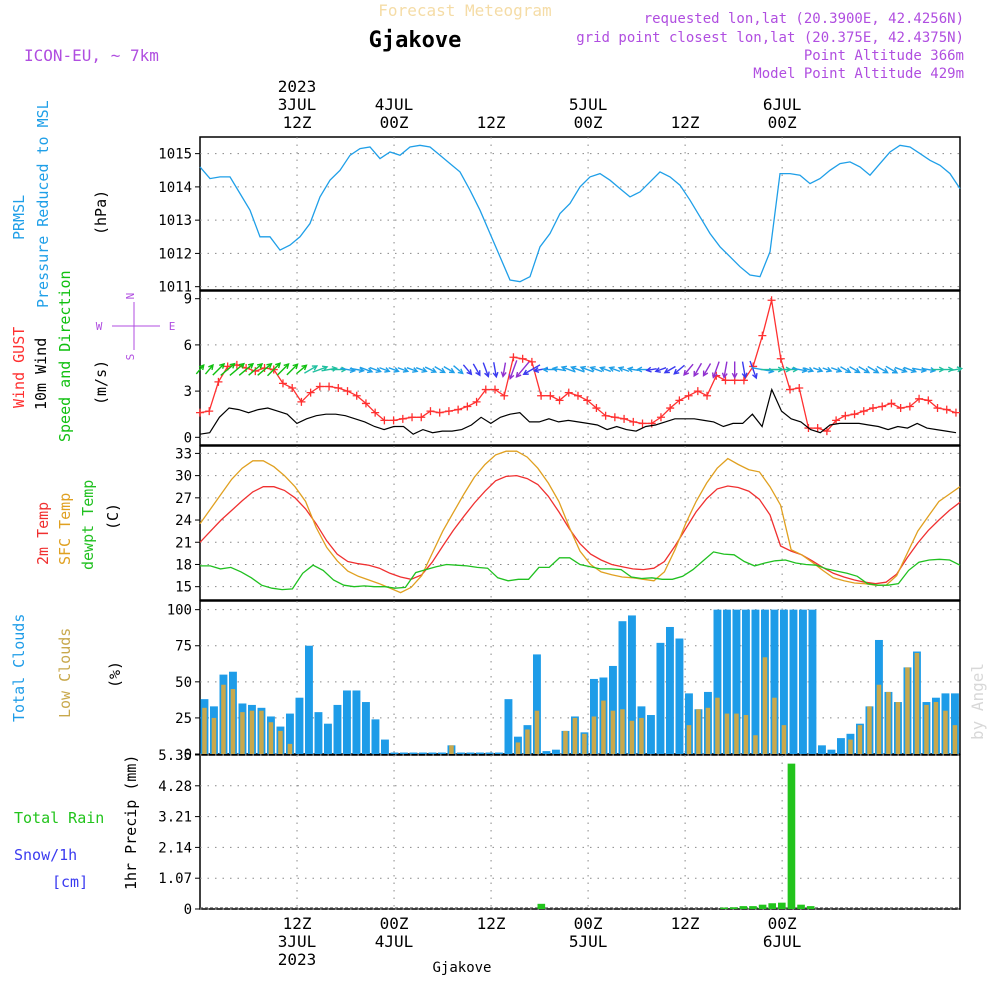 The width and height of the screenshot is (1000, 1000). Describe the element at coordinates (101, 382) in the screenshot. I see `ms-unit: (m/s)` at that location.